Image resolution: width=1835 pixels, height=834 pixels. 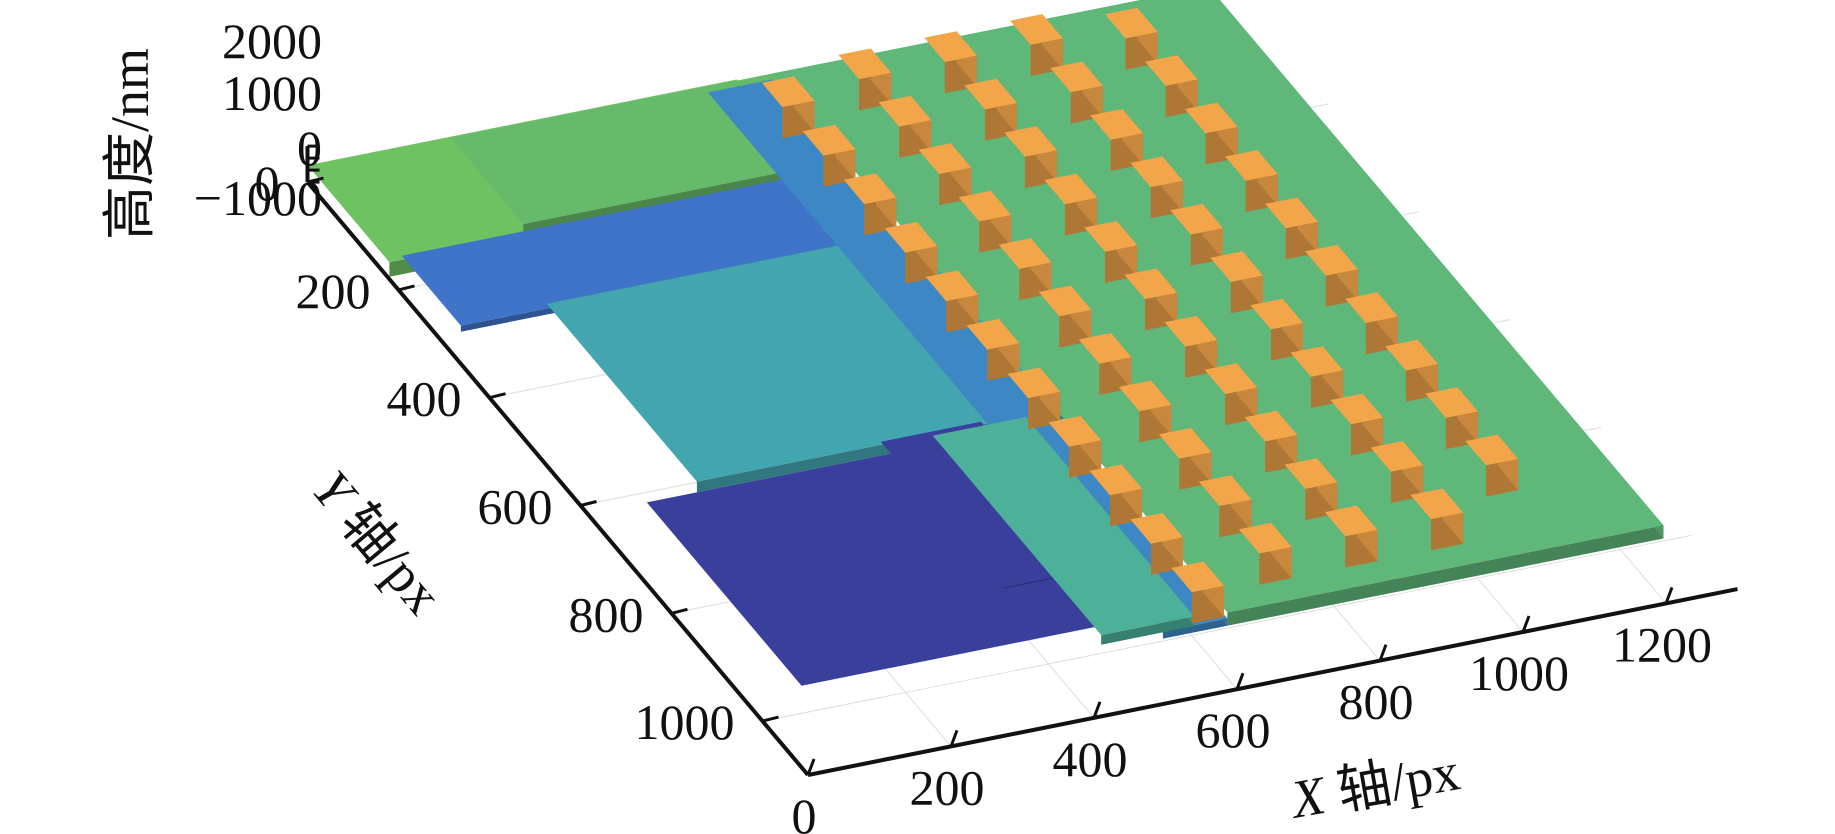 I want to click on pad-1-5-top, so click(x=952, y=286).